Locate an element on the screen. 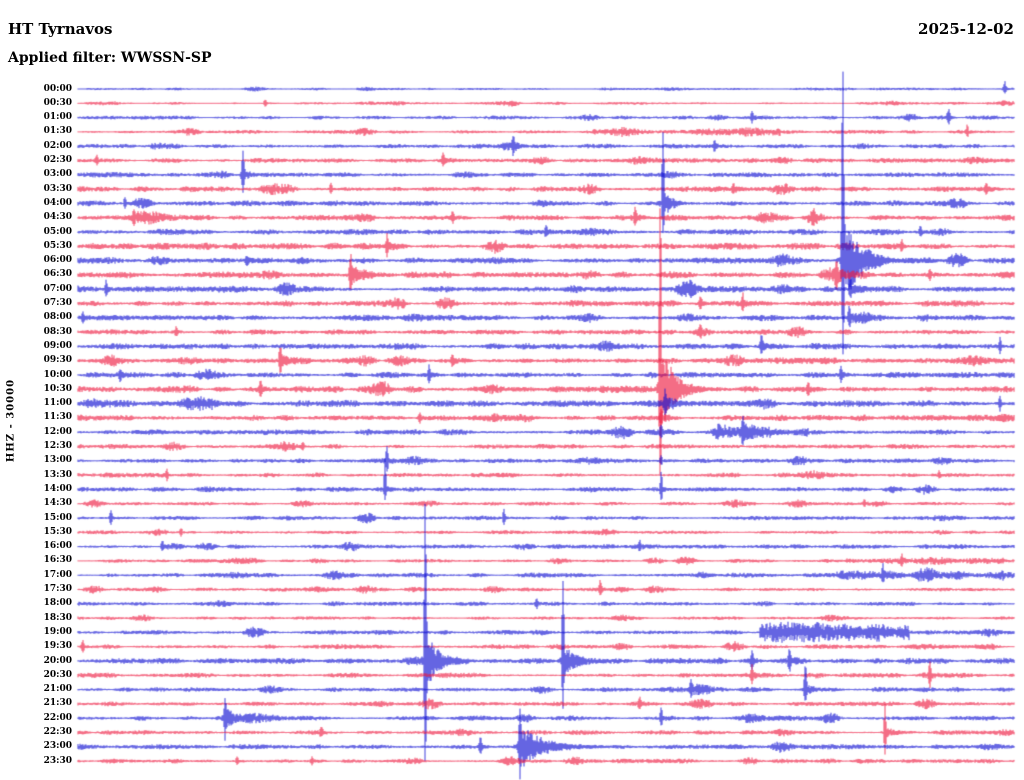 The height and width of the screenshot is (780, 1024). time-label: 12:00 is located at coordinates (57, 431).